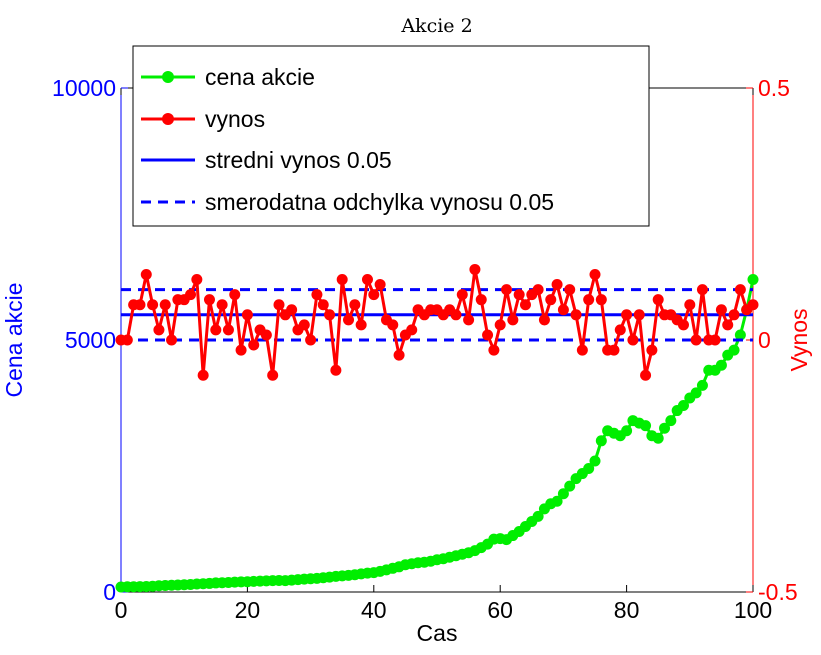 Image resolution: width=821 pixels, height=655 pixels. I want to click on legend-label-mean: stredni vynos 0.05, so click(298, 160).